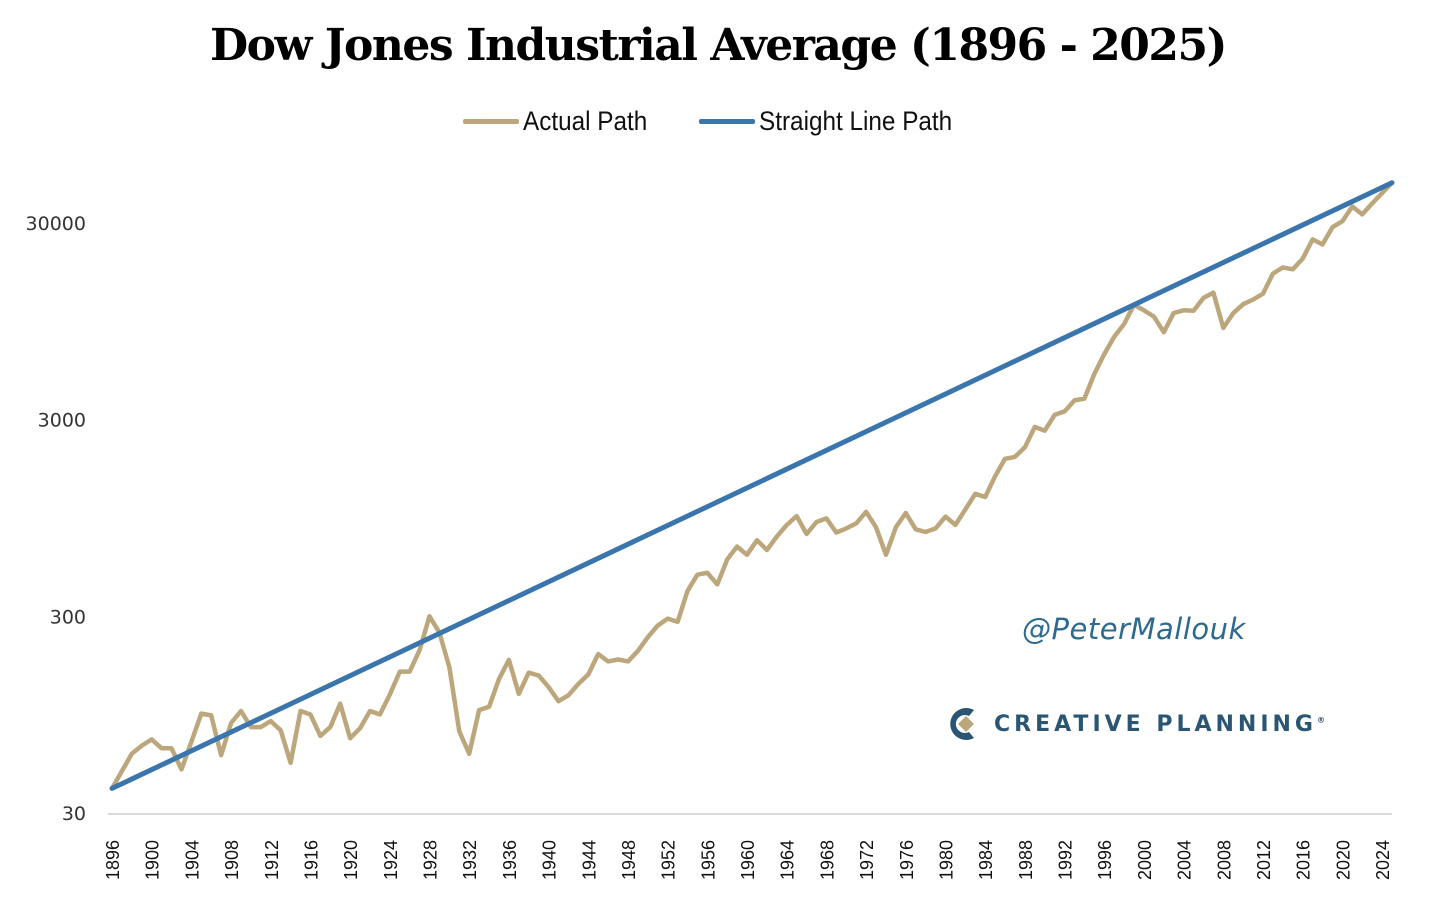  I want to click on x-tick-label: 1896, so click(113, 860).